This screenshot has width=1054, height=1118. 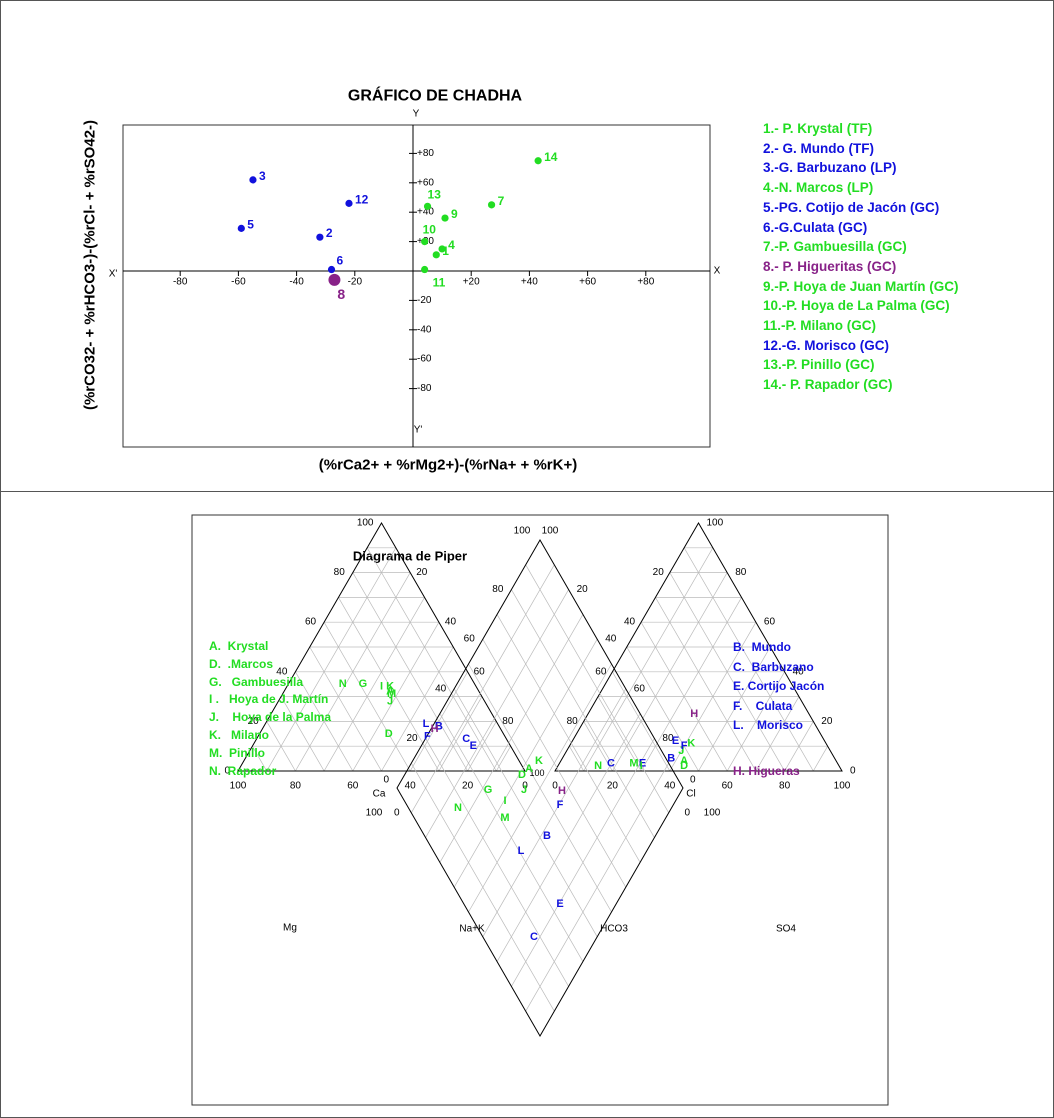 I want to click on chadha-y-axis-label: (%rCO32- + %rHCO3-)-(%rCl- + %rSO42-), so click(x=90, y=265).